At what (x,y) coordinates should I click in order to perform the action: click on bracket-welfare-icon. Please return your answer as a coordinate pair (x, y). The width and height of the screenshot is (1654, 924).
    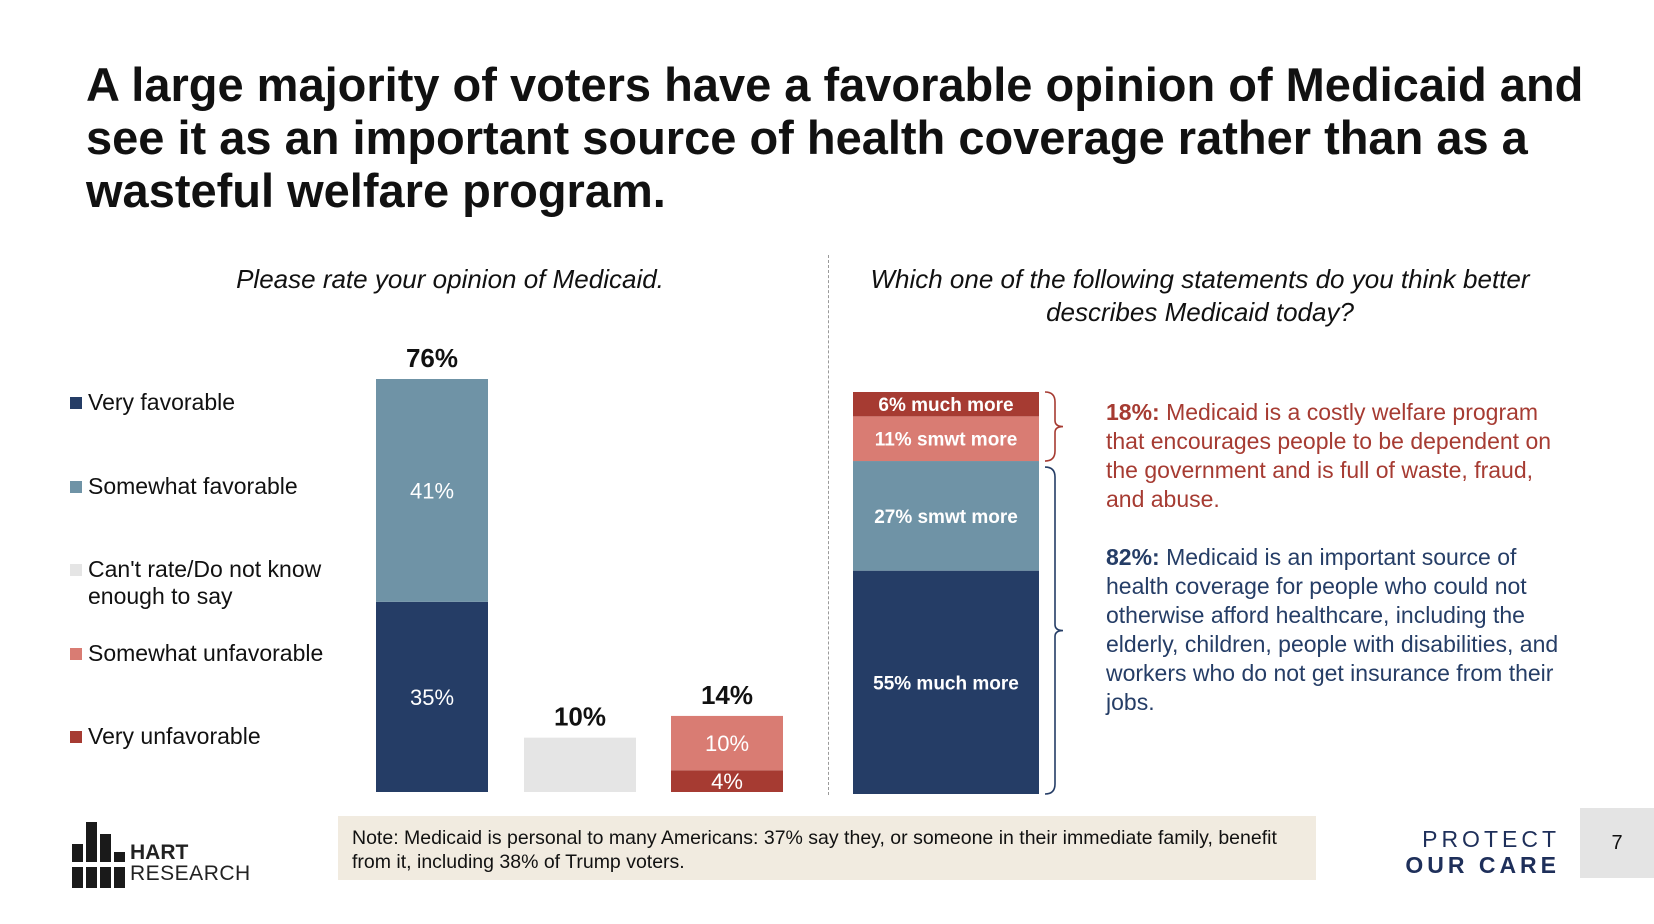
    Looking at the image, I should click on (1054, 426).